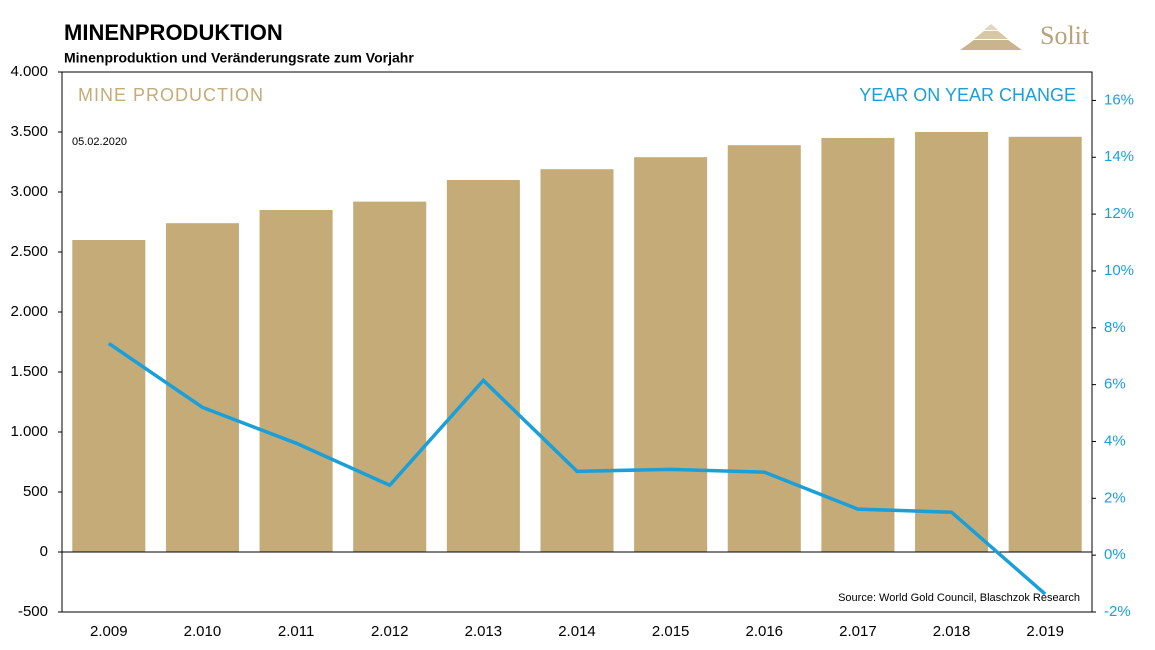  I want to click on x-tick-label: 2.015, so click(671, 631).